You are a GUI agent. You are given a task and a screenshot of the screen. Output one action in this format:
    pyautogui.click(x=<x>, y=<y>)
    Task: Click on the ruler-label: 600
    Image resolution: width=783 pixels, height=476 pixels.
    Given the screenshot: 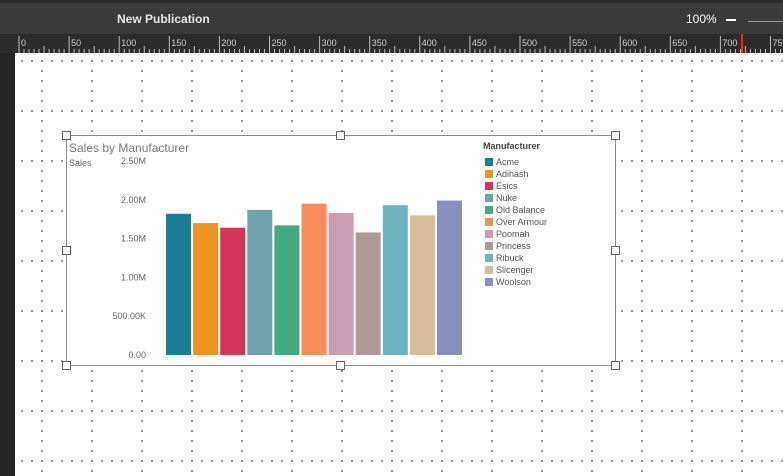 What is the action you would take?
    pyautogui.click(x=629, y=43)
    